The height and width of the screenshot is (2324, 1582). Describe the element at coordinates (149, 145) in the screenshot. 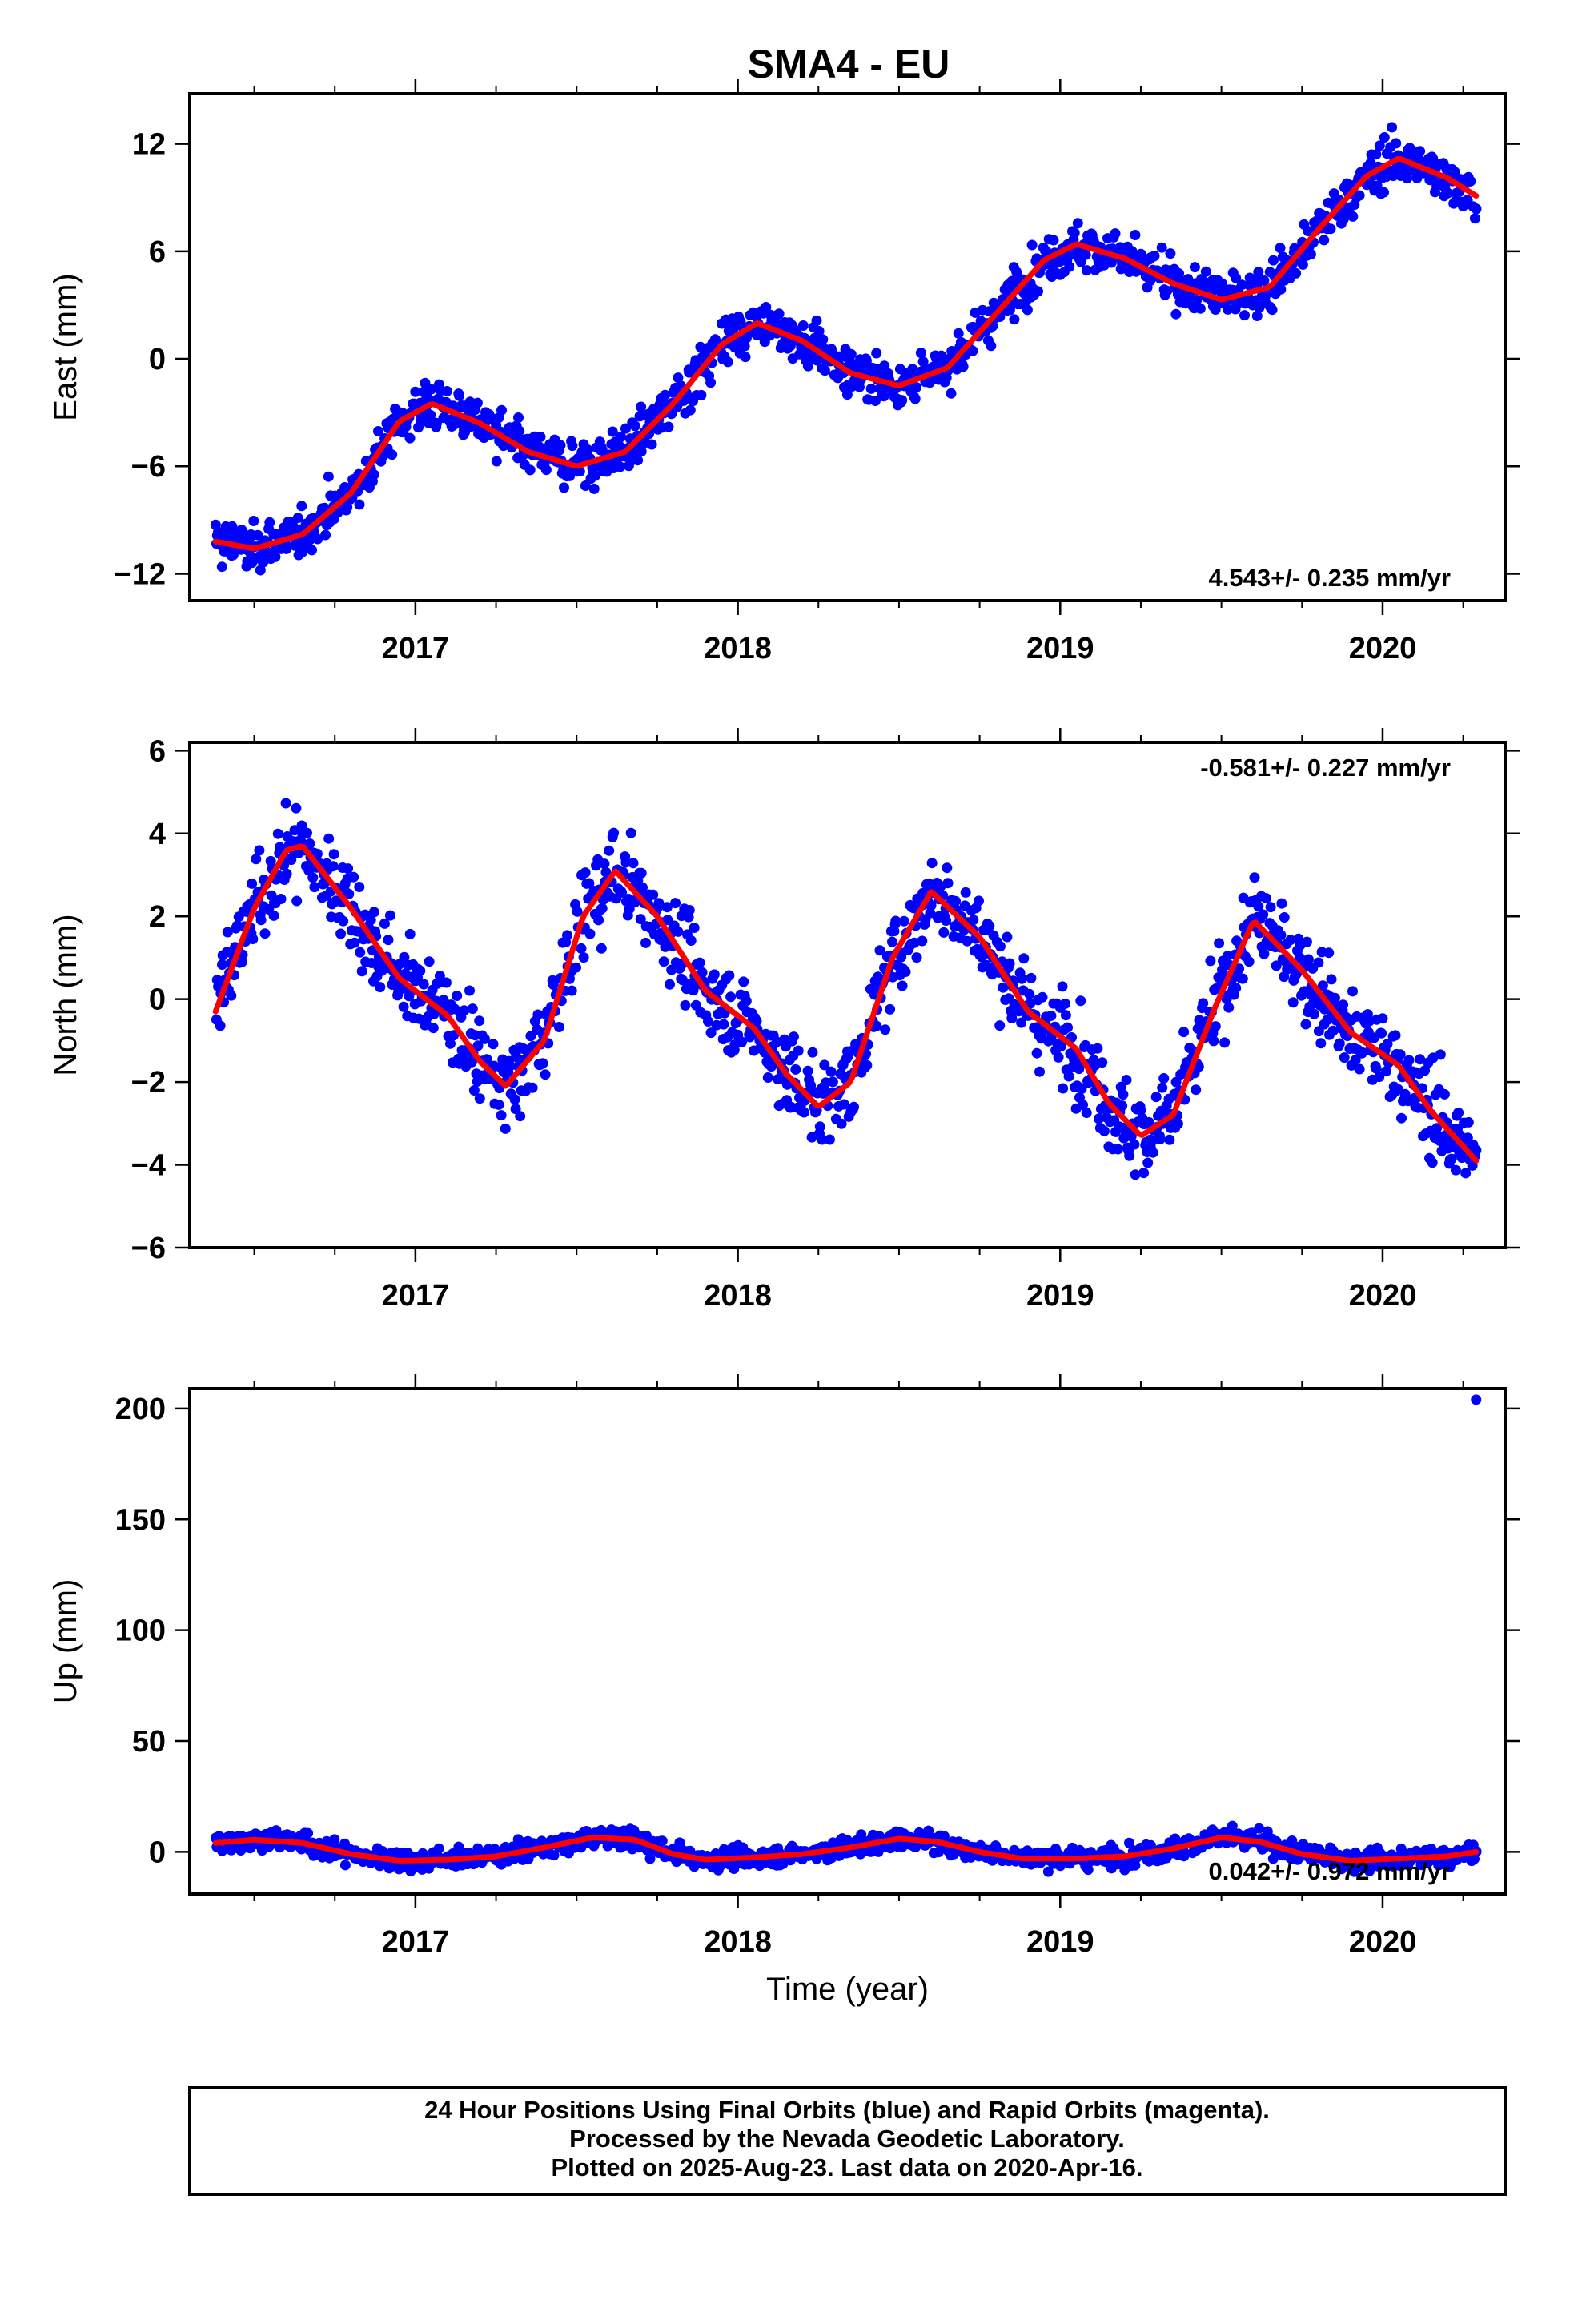

I see `y-tick-label: 12` at that location.